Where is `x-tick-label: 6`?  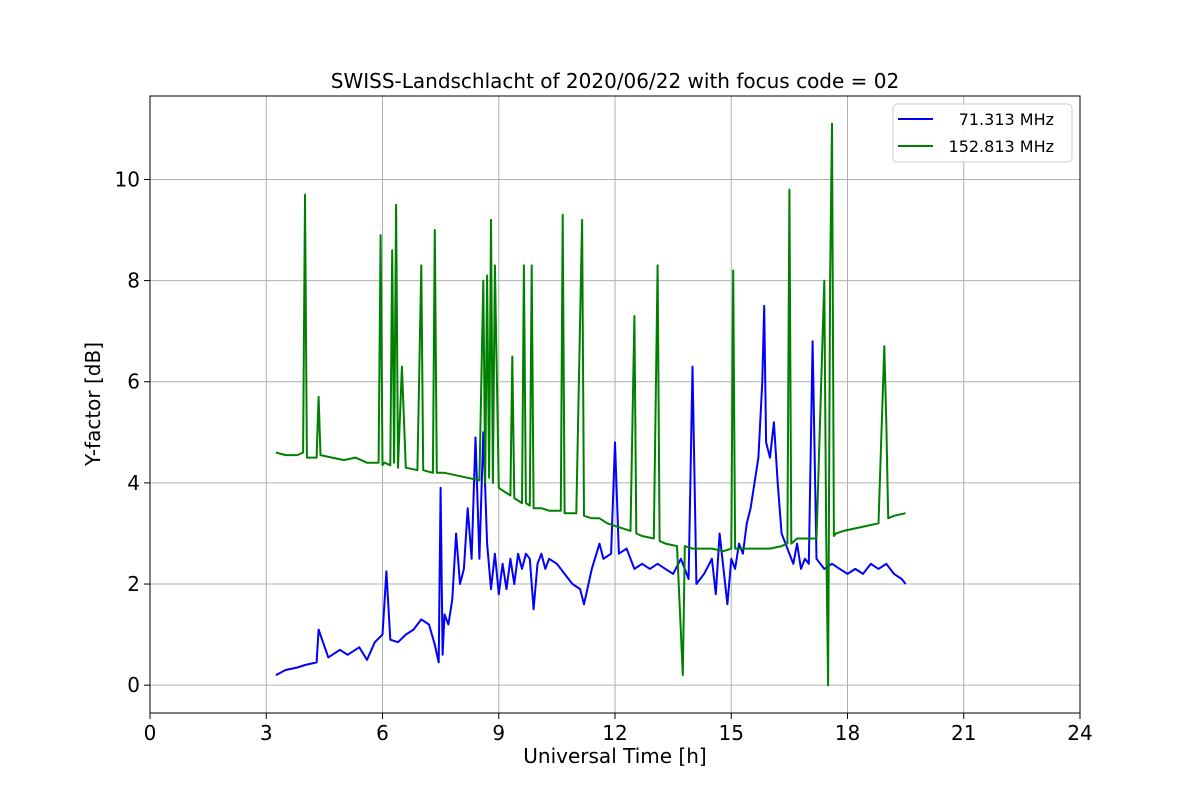
x-tick-label: 6 is located at coordinates (382, 733).